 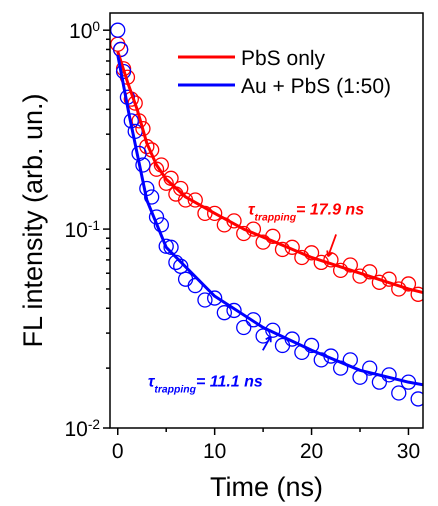 What do you see at coordinates (118, 451) in the screenshot?
I see `x-tick-label: 0` at bounding box center [118, 451].